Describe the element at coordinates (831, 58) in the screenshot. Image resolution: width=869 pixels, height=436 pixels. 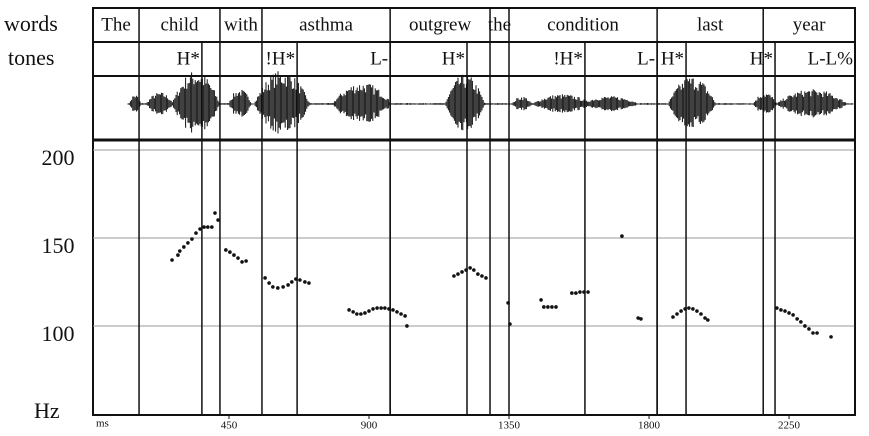
I see `tone-label: L-L%` at that location.